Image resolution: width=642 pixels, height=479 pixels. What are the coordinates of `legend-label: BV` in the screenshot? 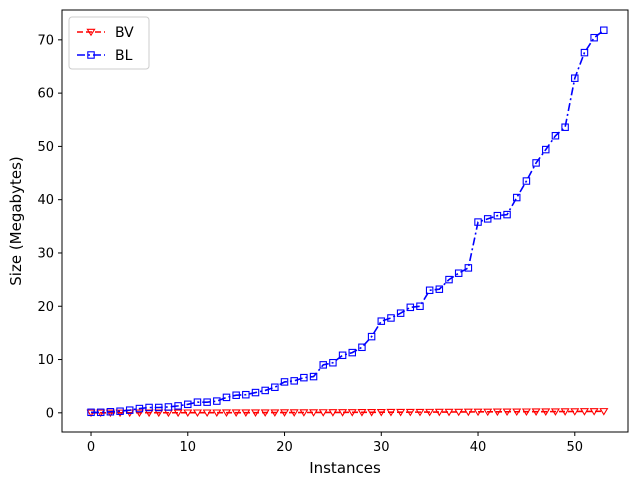 It's located at (124, 33).